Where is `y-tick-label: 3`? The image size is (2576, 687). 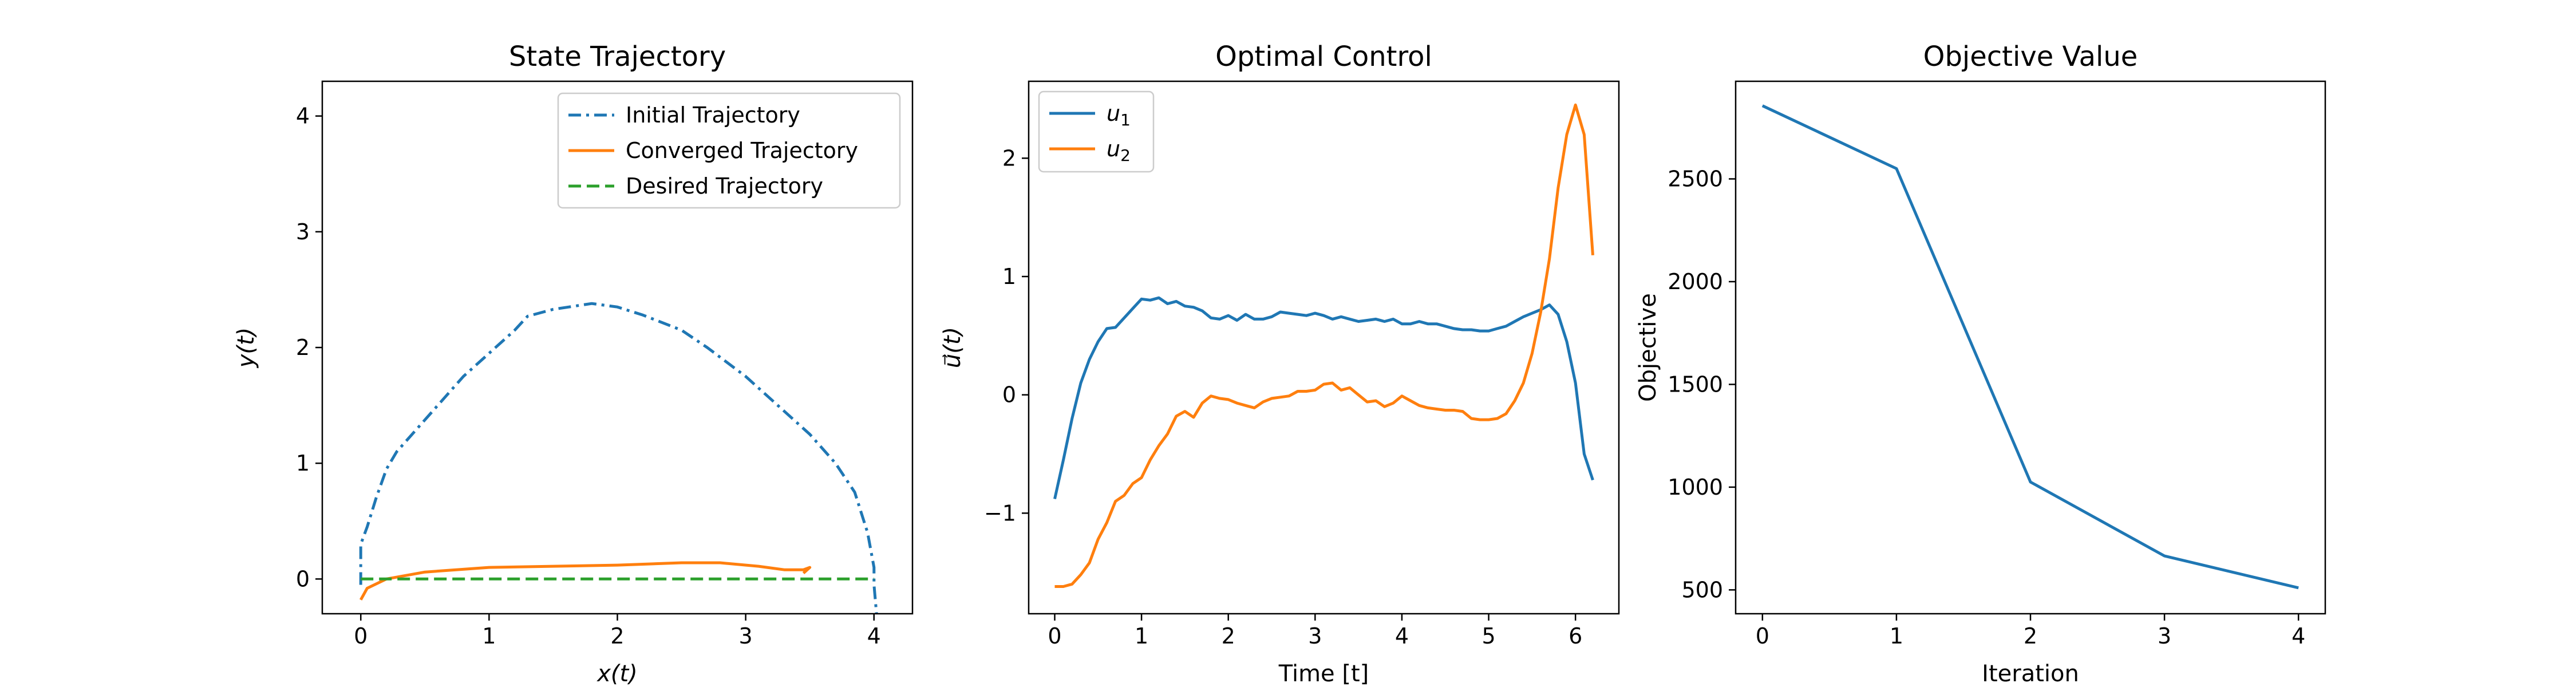
y-tick-label: 3 is located at coordinates (303, 232).